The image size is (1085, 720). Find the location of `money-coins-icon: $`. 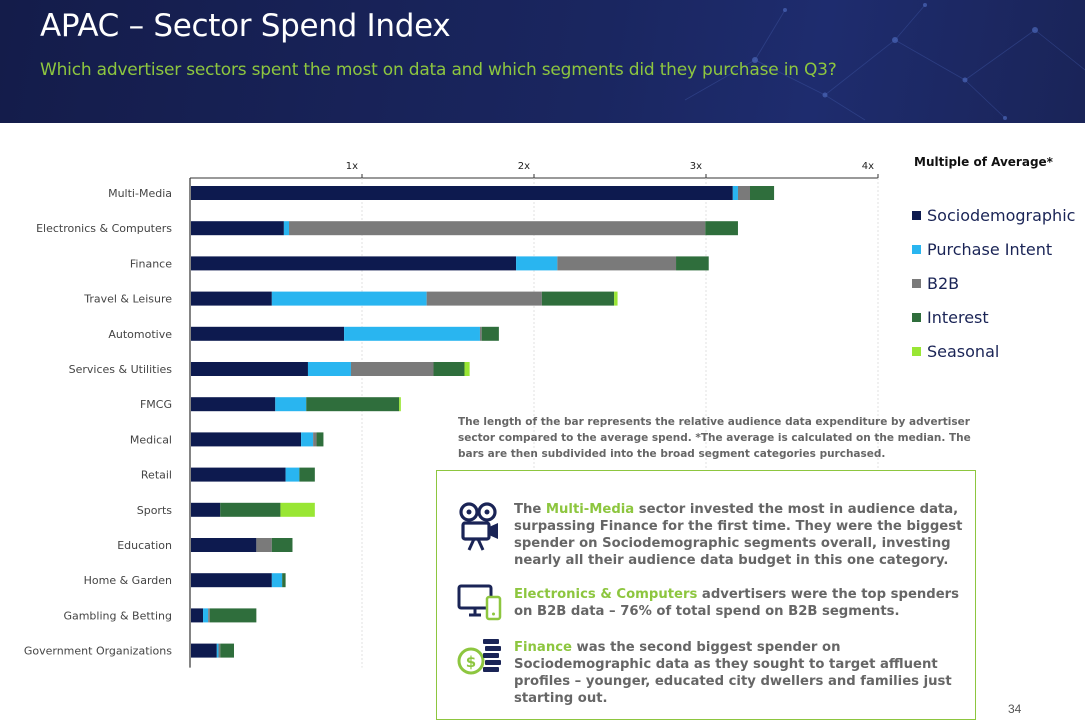

money-coins-icon: $ is located at coordinates (479, 657).